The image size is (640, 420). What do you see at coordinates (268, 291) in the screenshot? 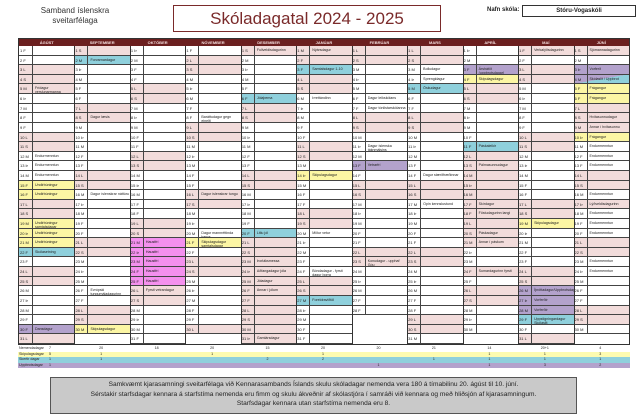
I see `day-cell: 26 F Annar í jólum` at bounding box center [268, 291].